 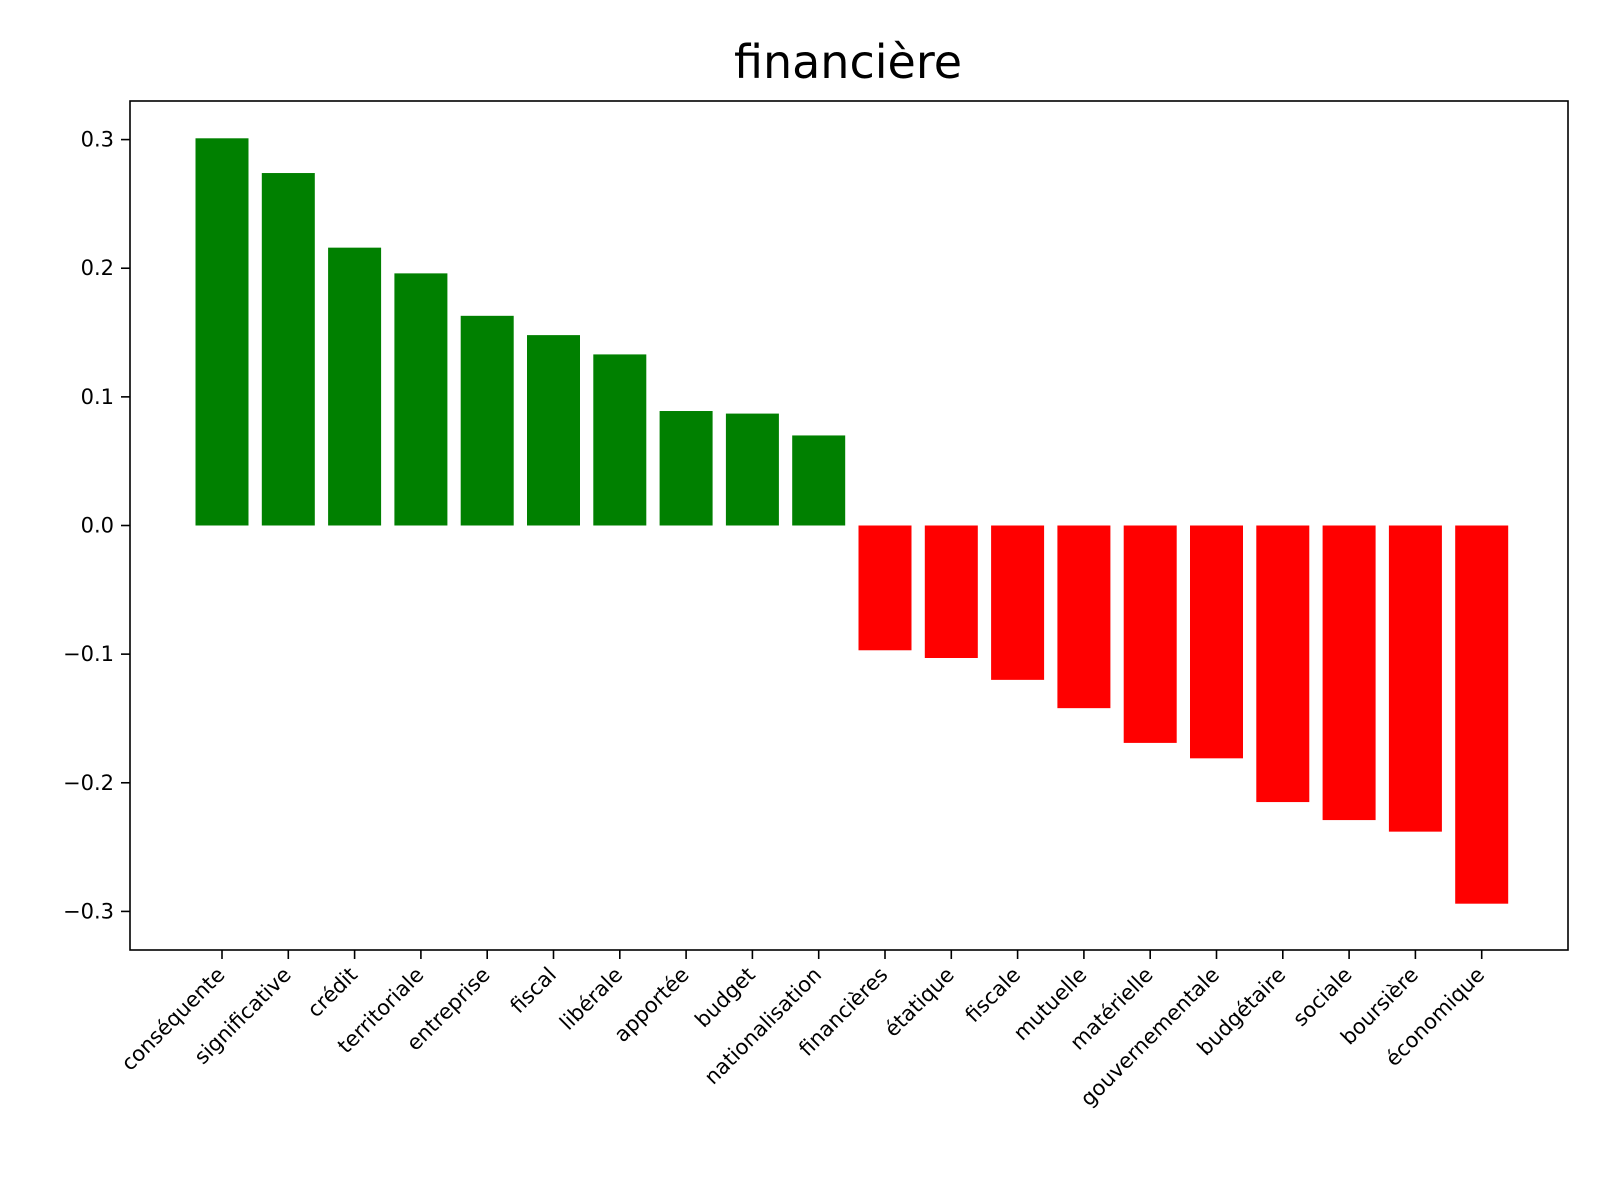 What do you see at coordinates (533, 990) in the screenshot?
I see `x-tick-label: fiscal` at bounding box center [533, 990].